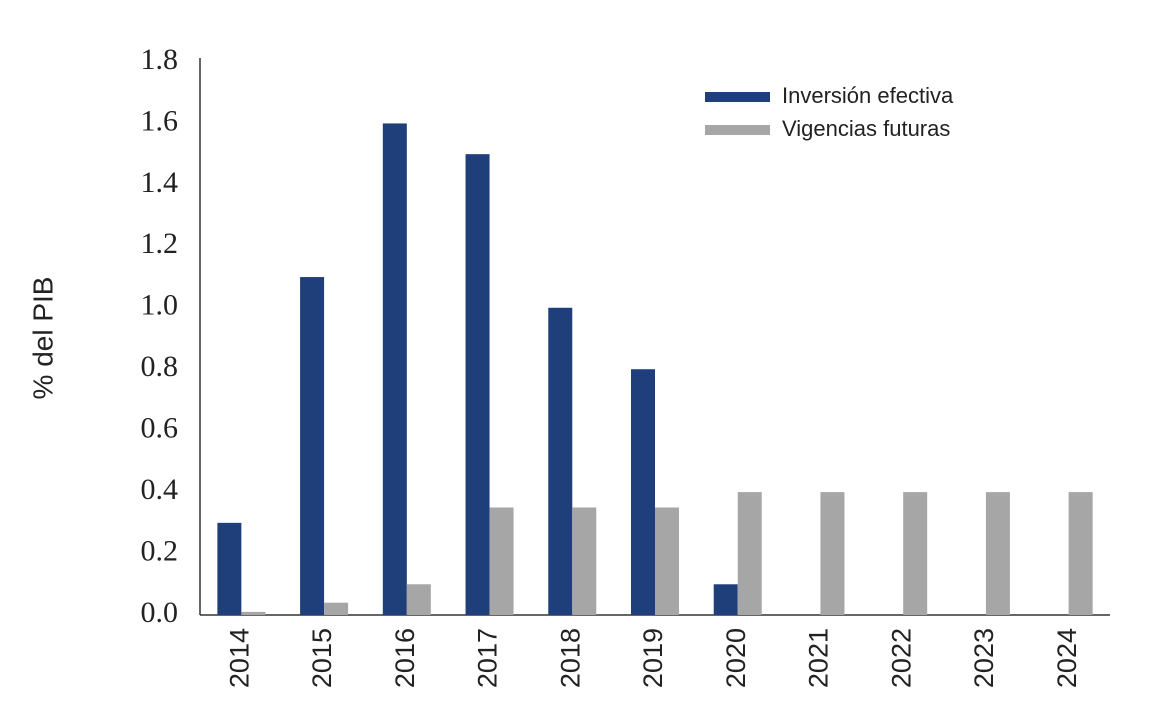 Image resolution: width=1158 pixels, height=717 pixels. Describe the element at coordinates (160, 59) in the screenshot. I see `y-tick-label: 1.8` at that location.